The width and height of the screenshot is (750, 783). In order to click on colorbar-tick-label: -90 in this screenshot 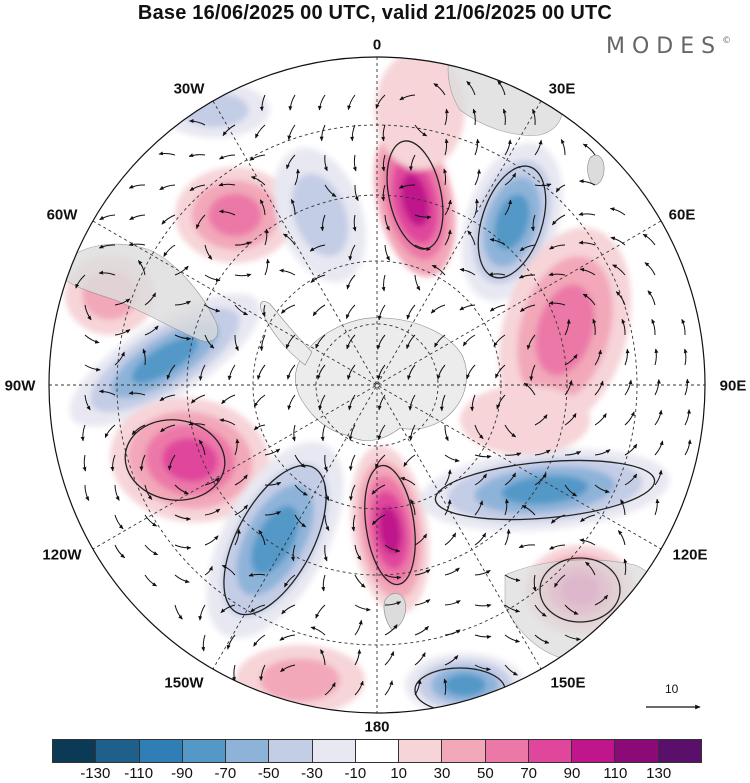, I will do `click(182, 773)`.